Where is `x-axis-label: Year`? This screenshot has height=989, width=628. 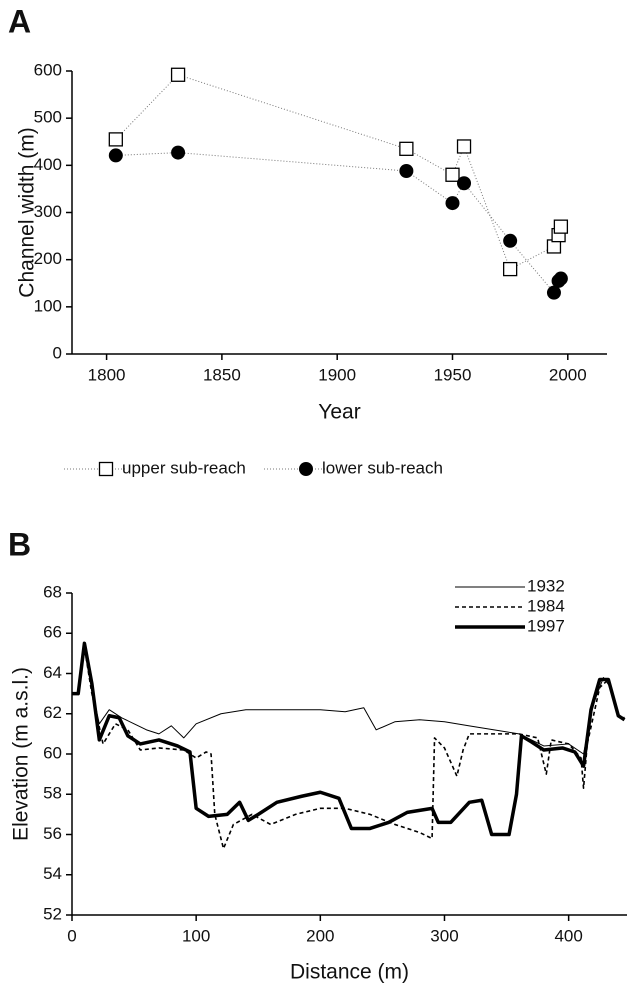 x-axis-label: Year is located at coordinates (339, 412).